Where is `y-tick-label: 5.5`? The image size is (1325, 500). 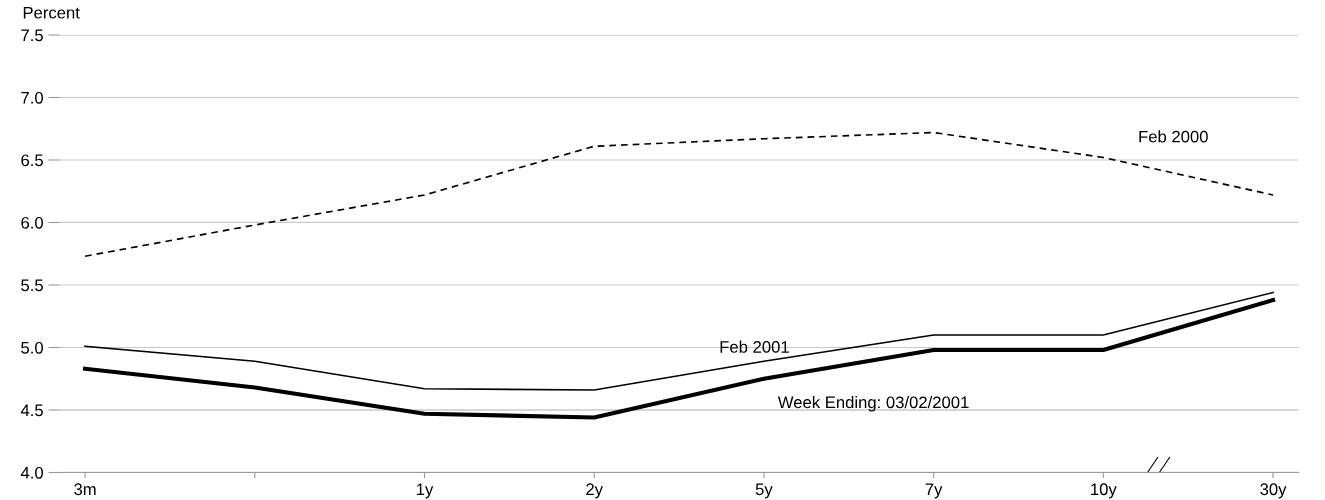 y-tick-label: 5.5 is located at coordinates (32, 285).